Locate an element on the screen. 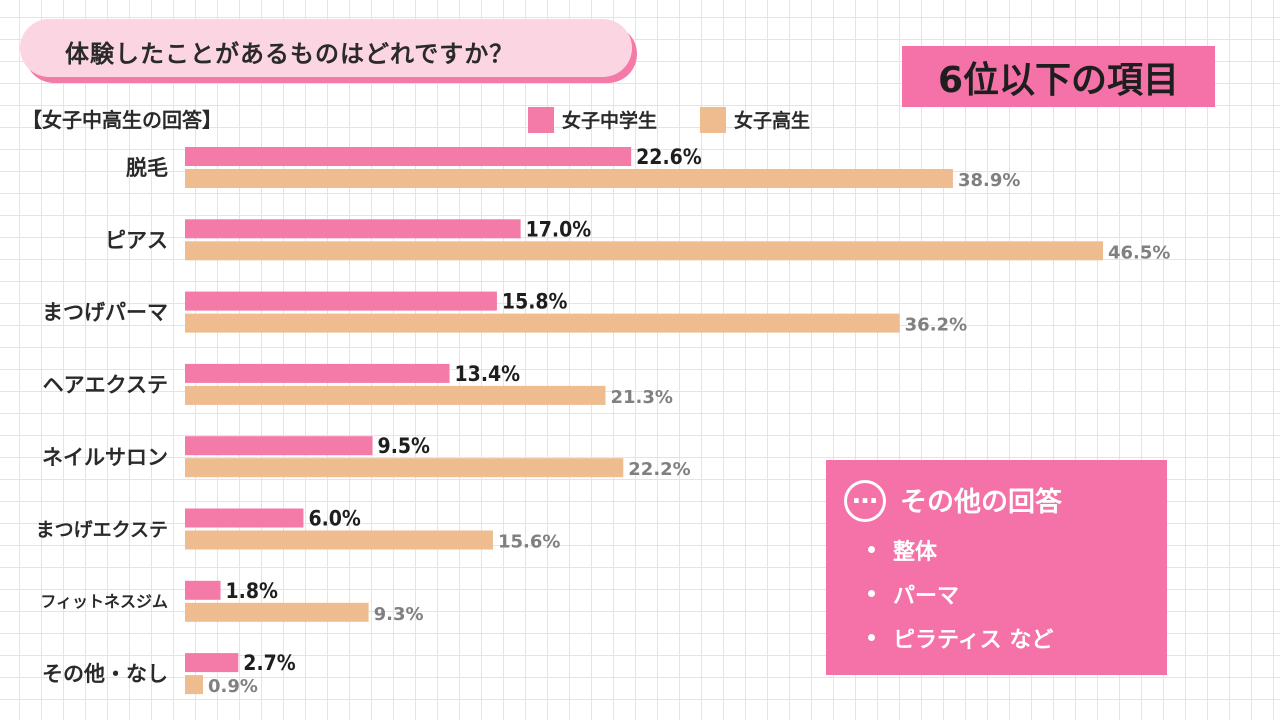  other-answers-panel: … その他の回答 整体 パーマ ピラティス など is located at coordinates (996, 567).